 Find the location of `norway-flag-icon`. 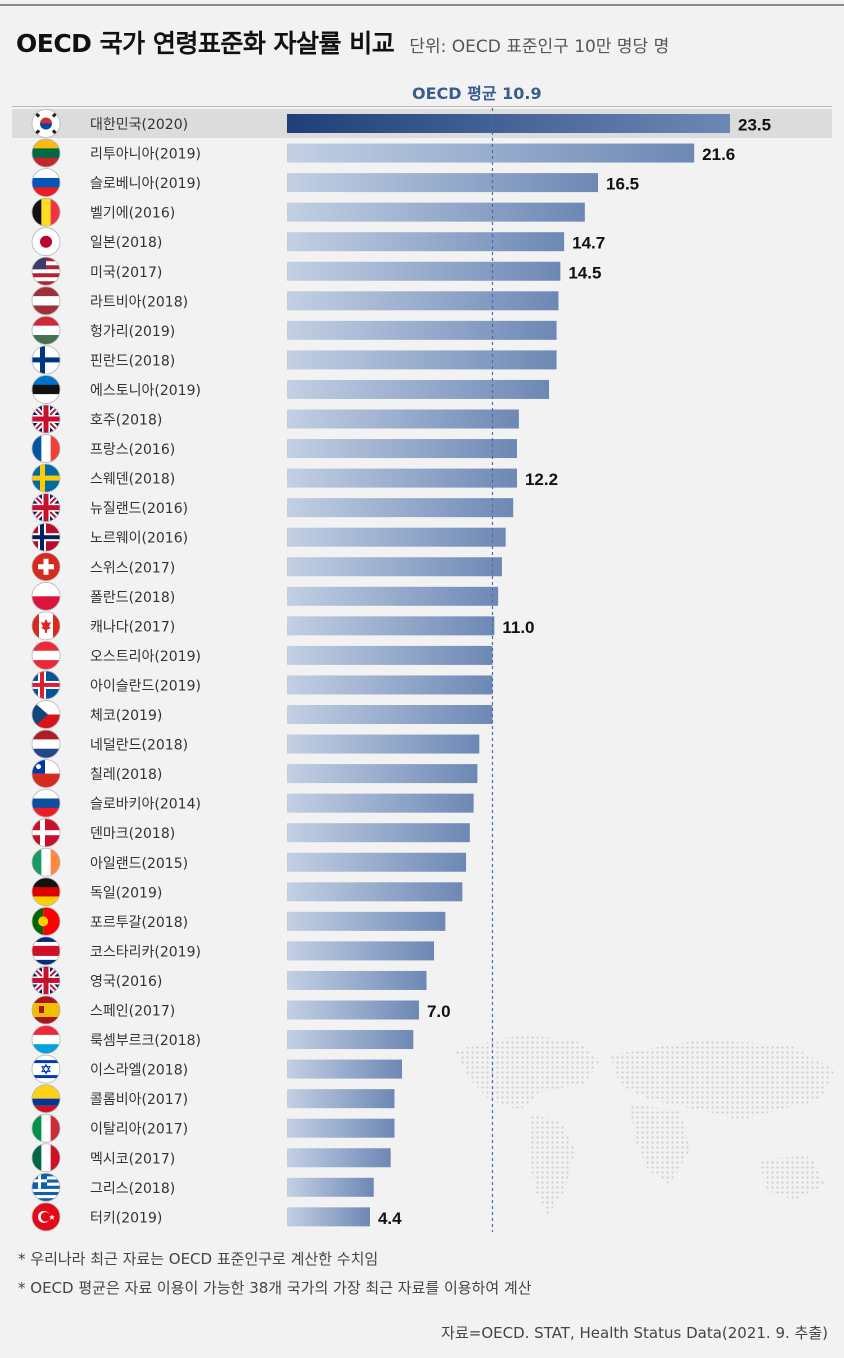

norway-flag-icon is located at coordinates (46, 537).